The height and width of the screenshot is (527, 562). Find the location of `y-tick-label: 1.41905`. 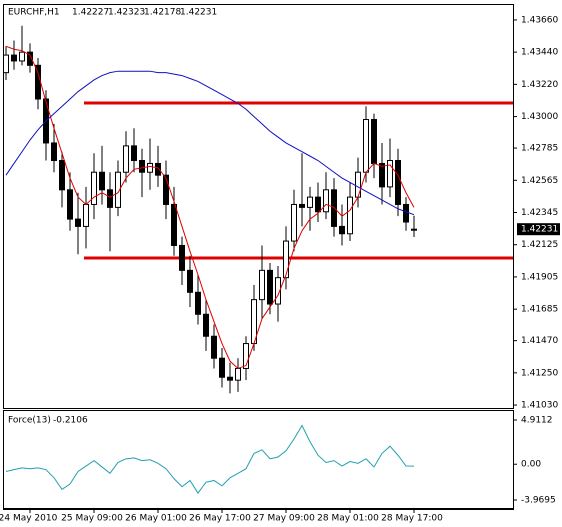

y-tick-label: 1.41905 is located at coordinates (539, 277).